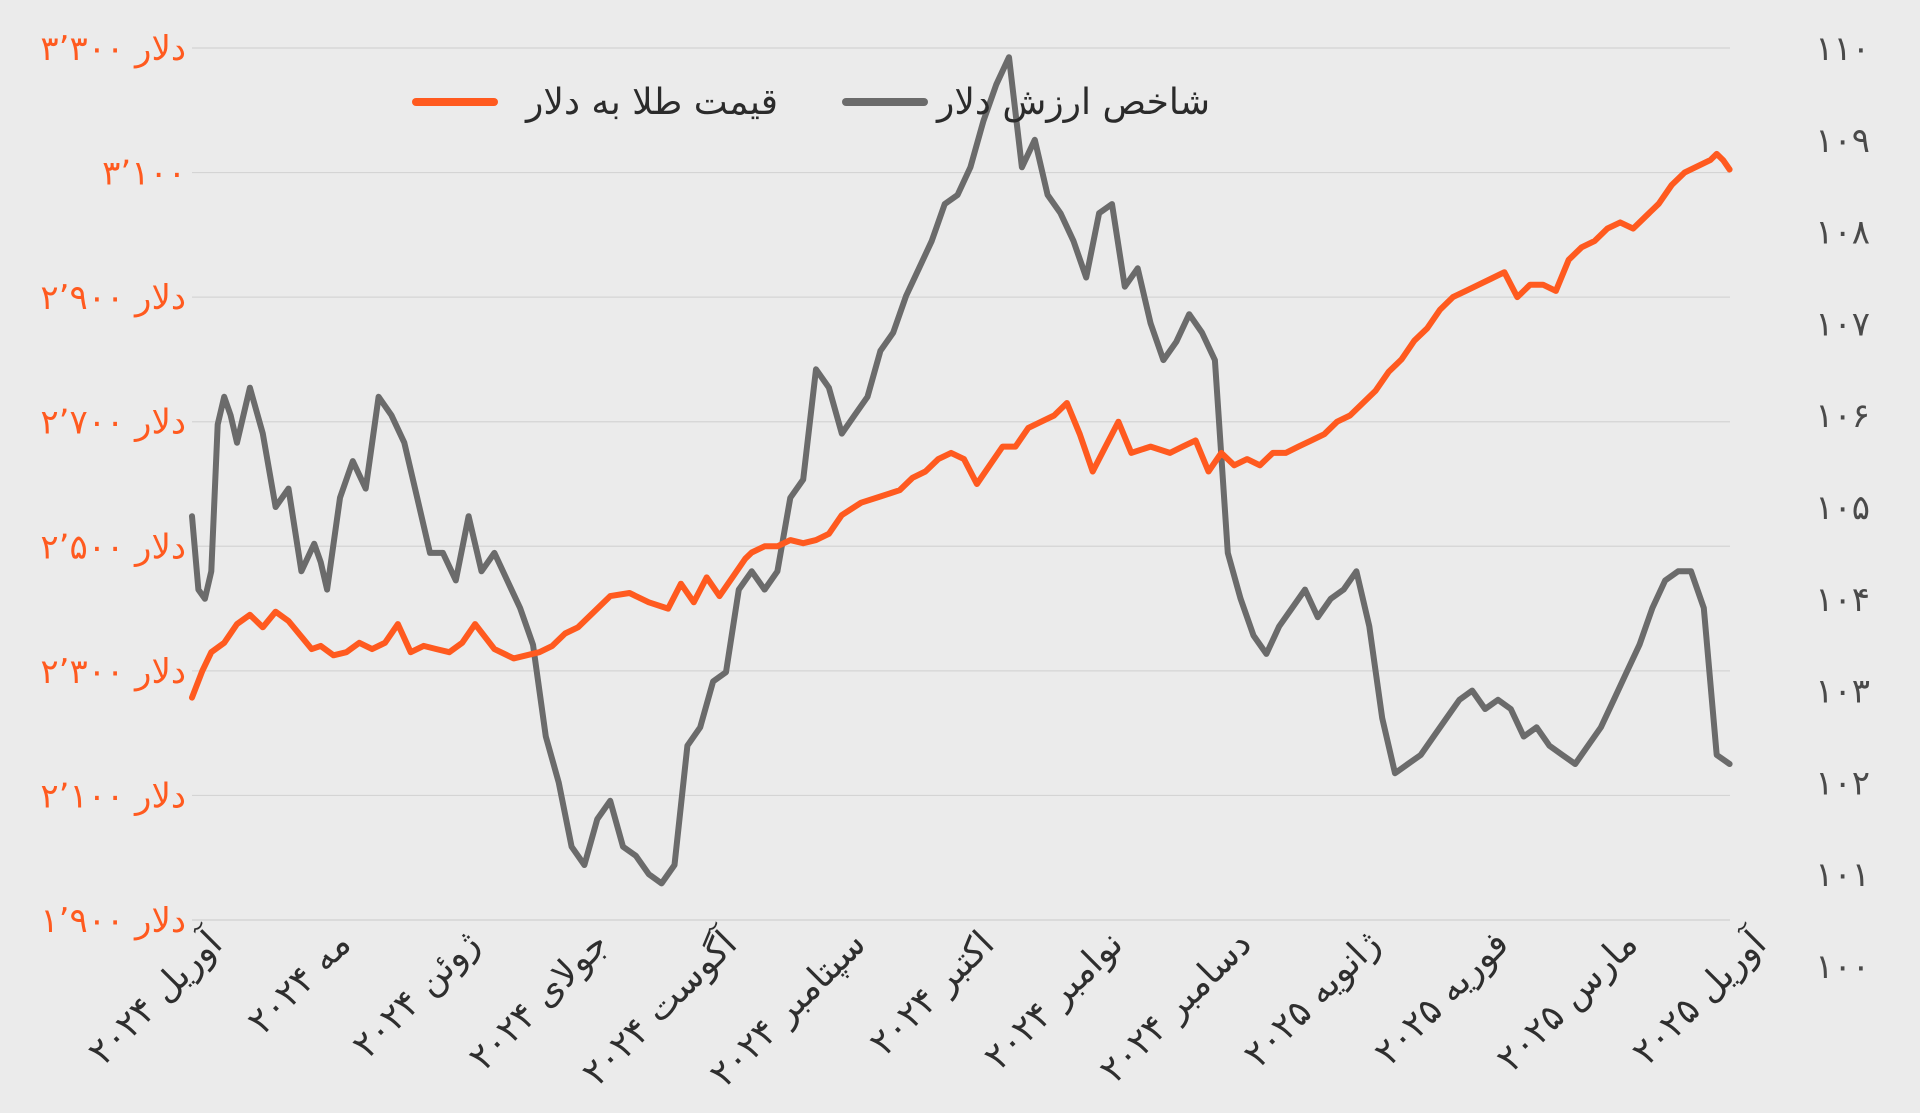 The image size is (1920, 1113). I want to click on x-tick-label: اکتبر ۲۰۲۴, so click(932, 993).